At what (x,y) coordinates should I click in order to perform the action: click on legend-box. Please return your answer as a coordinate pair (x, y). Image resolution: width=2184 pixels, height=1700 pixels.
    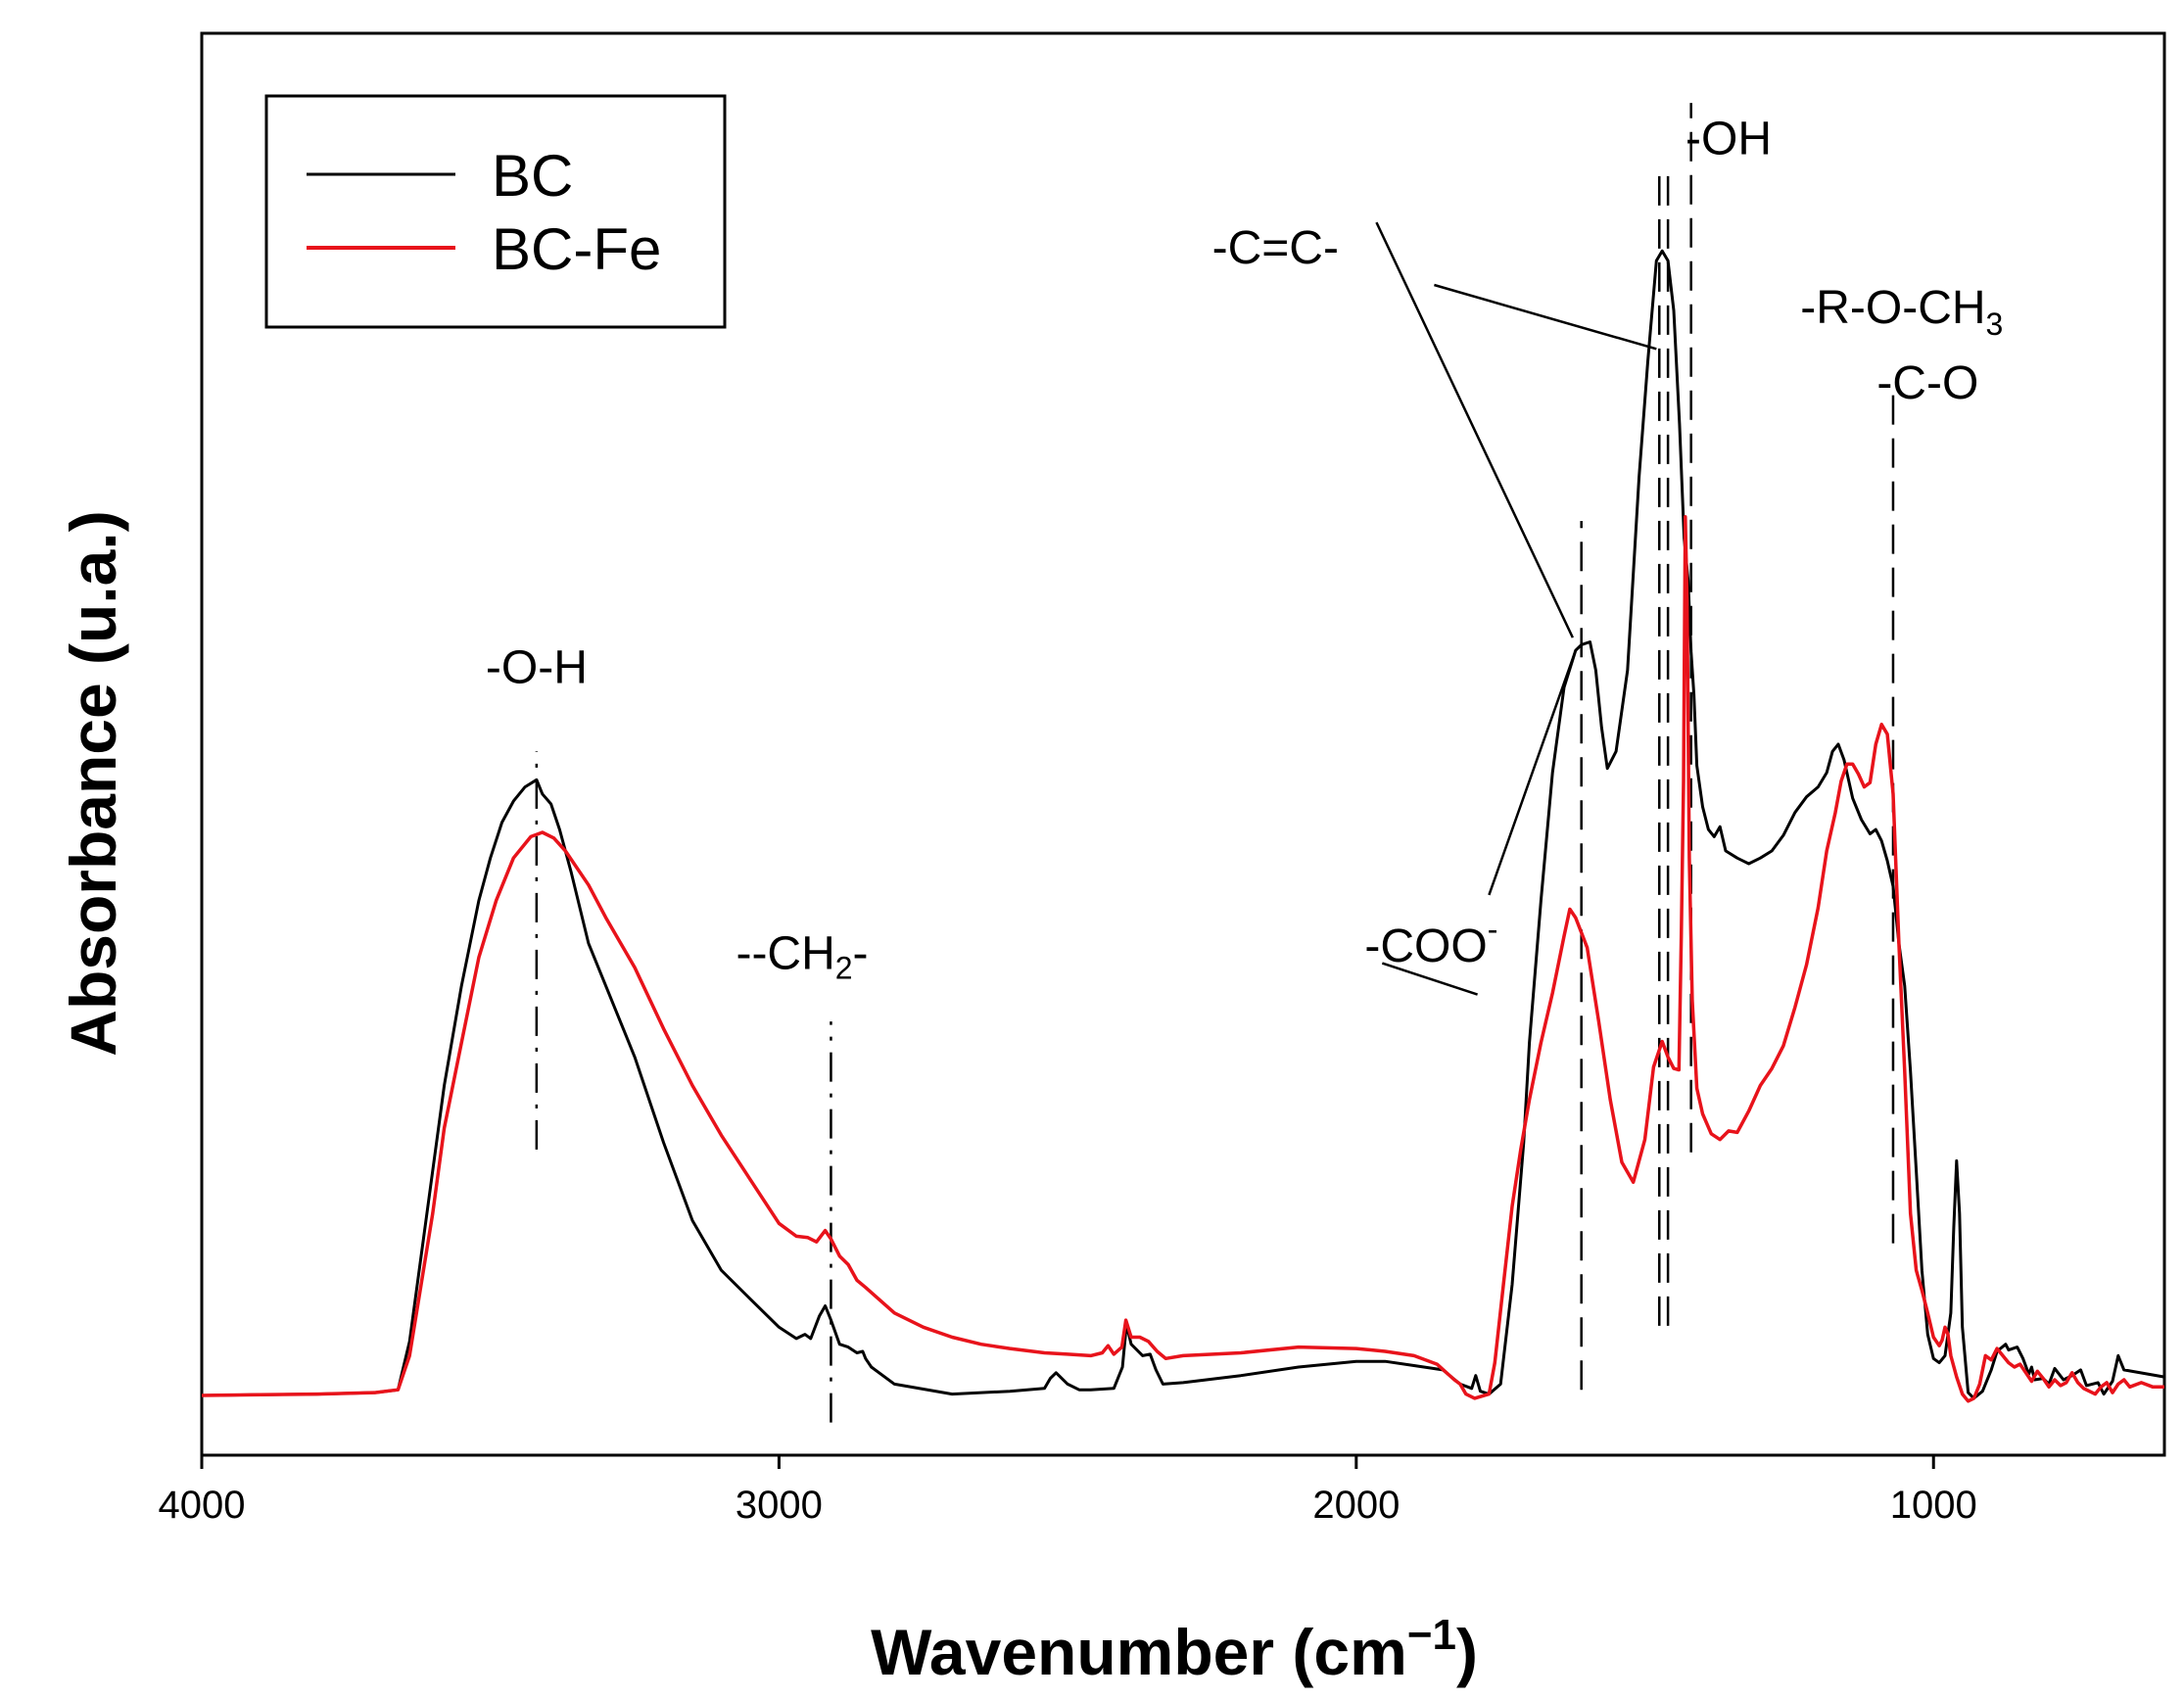
    Looking at the image, I should click on (495, 212).